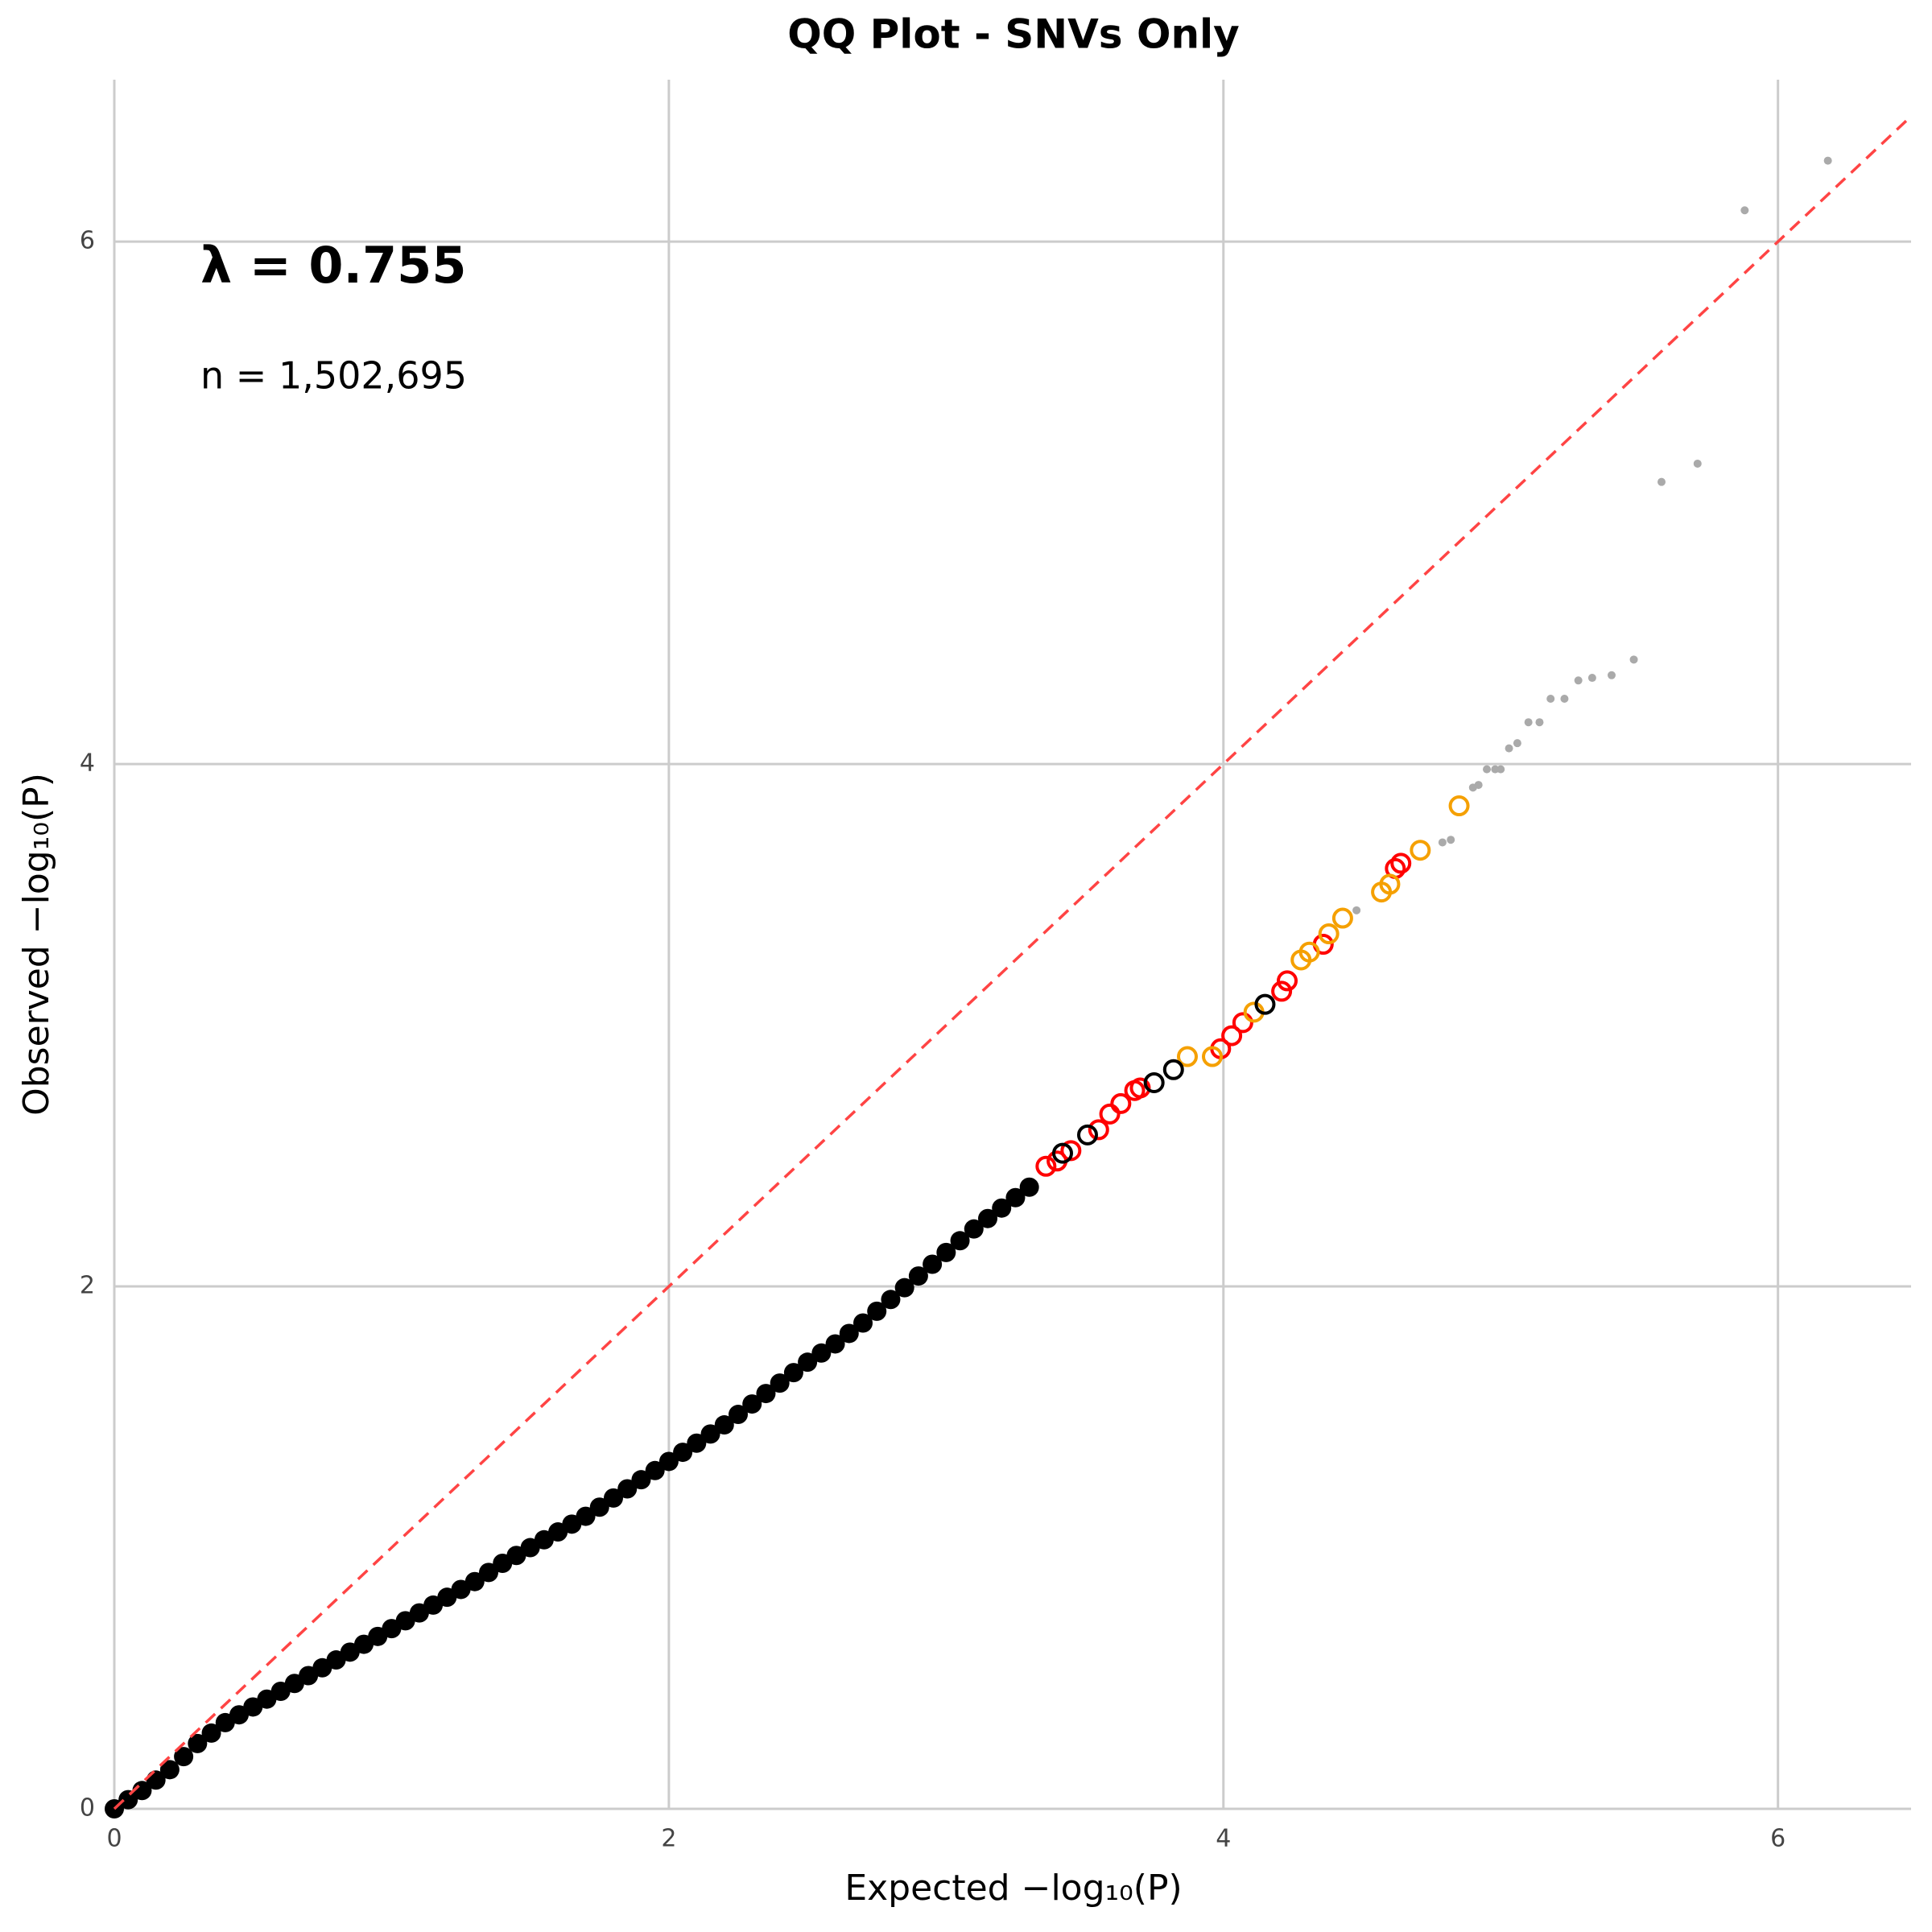 This screenshot has height=1932, width=1932. I want to click on y-tick-label: 2, so click(87, 1286).